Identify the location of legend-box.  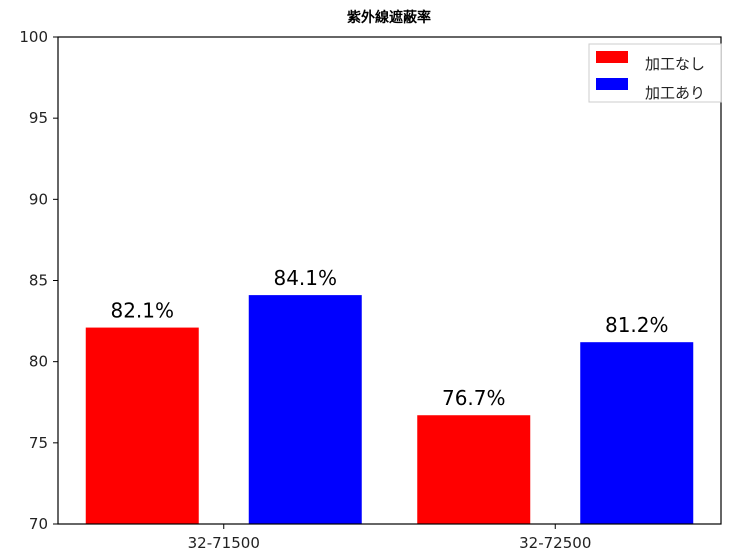
(655, 73).